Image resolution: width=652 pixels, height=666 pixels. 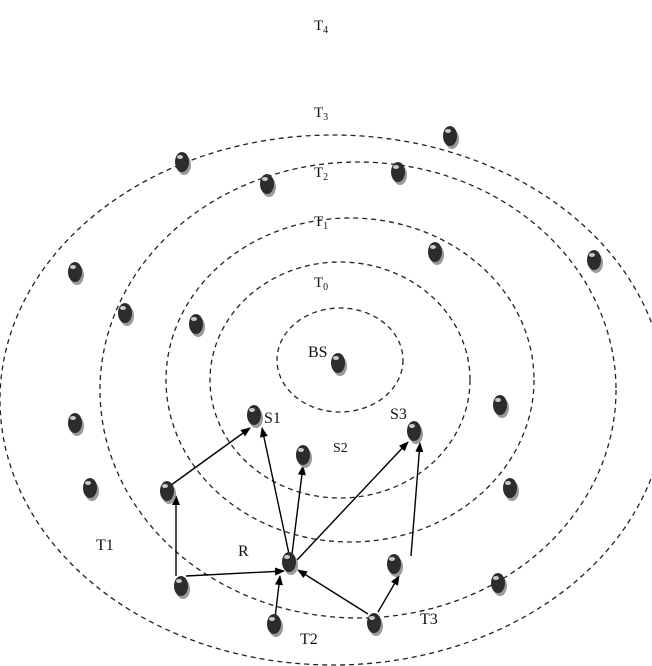 I want to click on node-r, so click(x=290, y=563).